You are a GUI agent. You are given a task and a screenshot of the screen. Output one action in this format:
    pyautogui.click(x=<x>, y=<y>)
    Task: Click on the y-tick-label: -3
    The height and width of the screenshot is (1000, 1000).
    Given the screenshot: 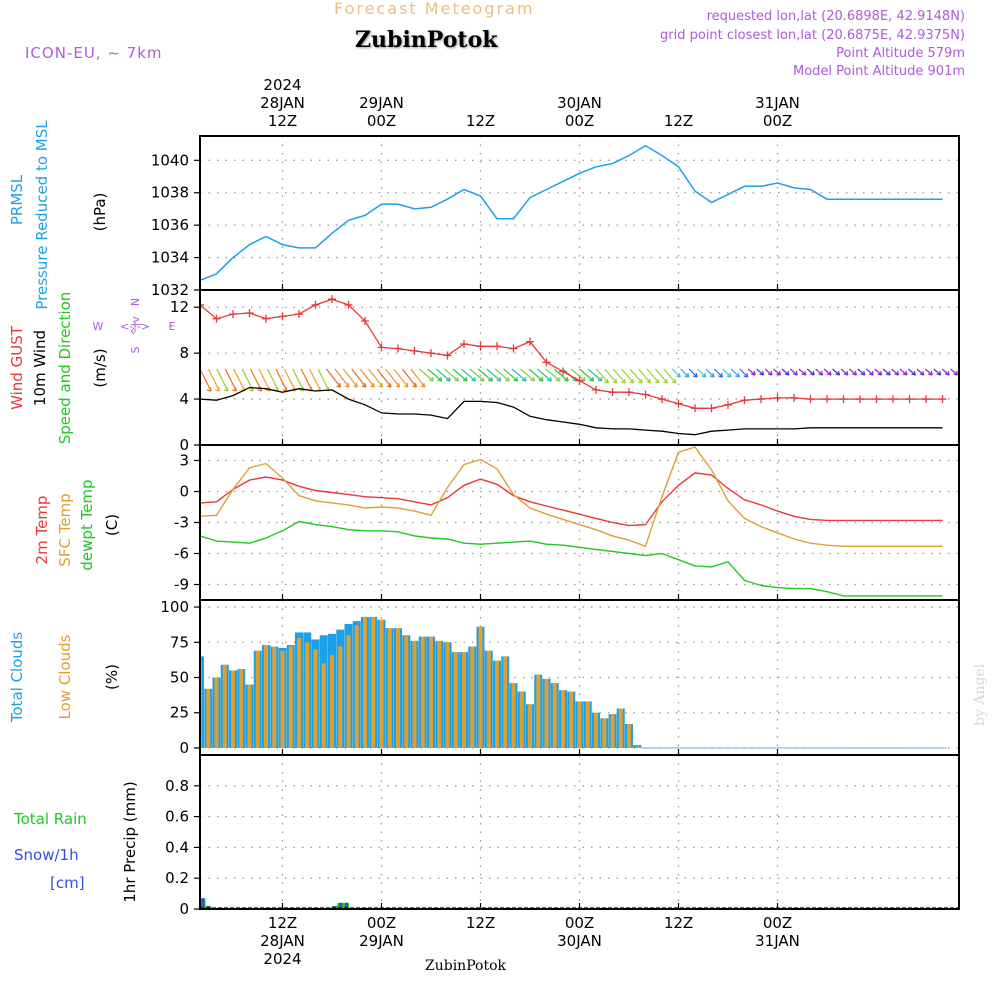 What is the action you would take?
    pyautogui.click(x=181, y=523)
    